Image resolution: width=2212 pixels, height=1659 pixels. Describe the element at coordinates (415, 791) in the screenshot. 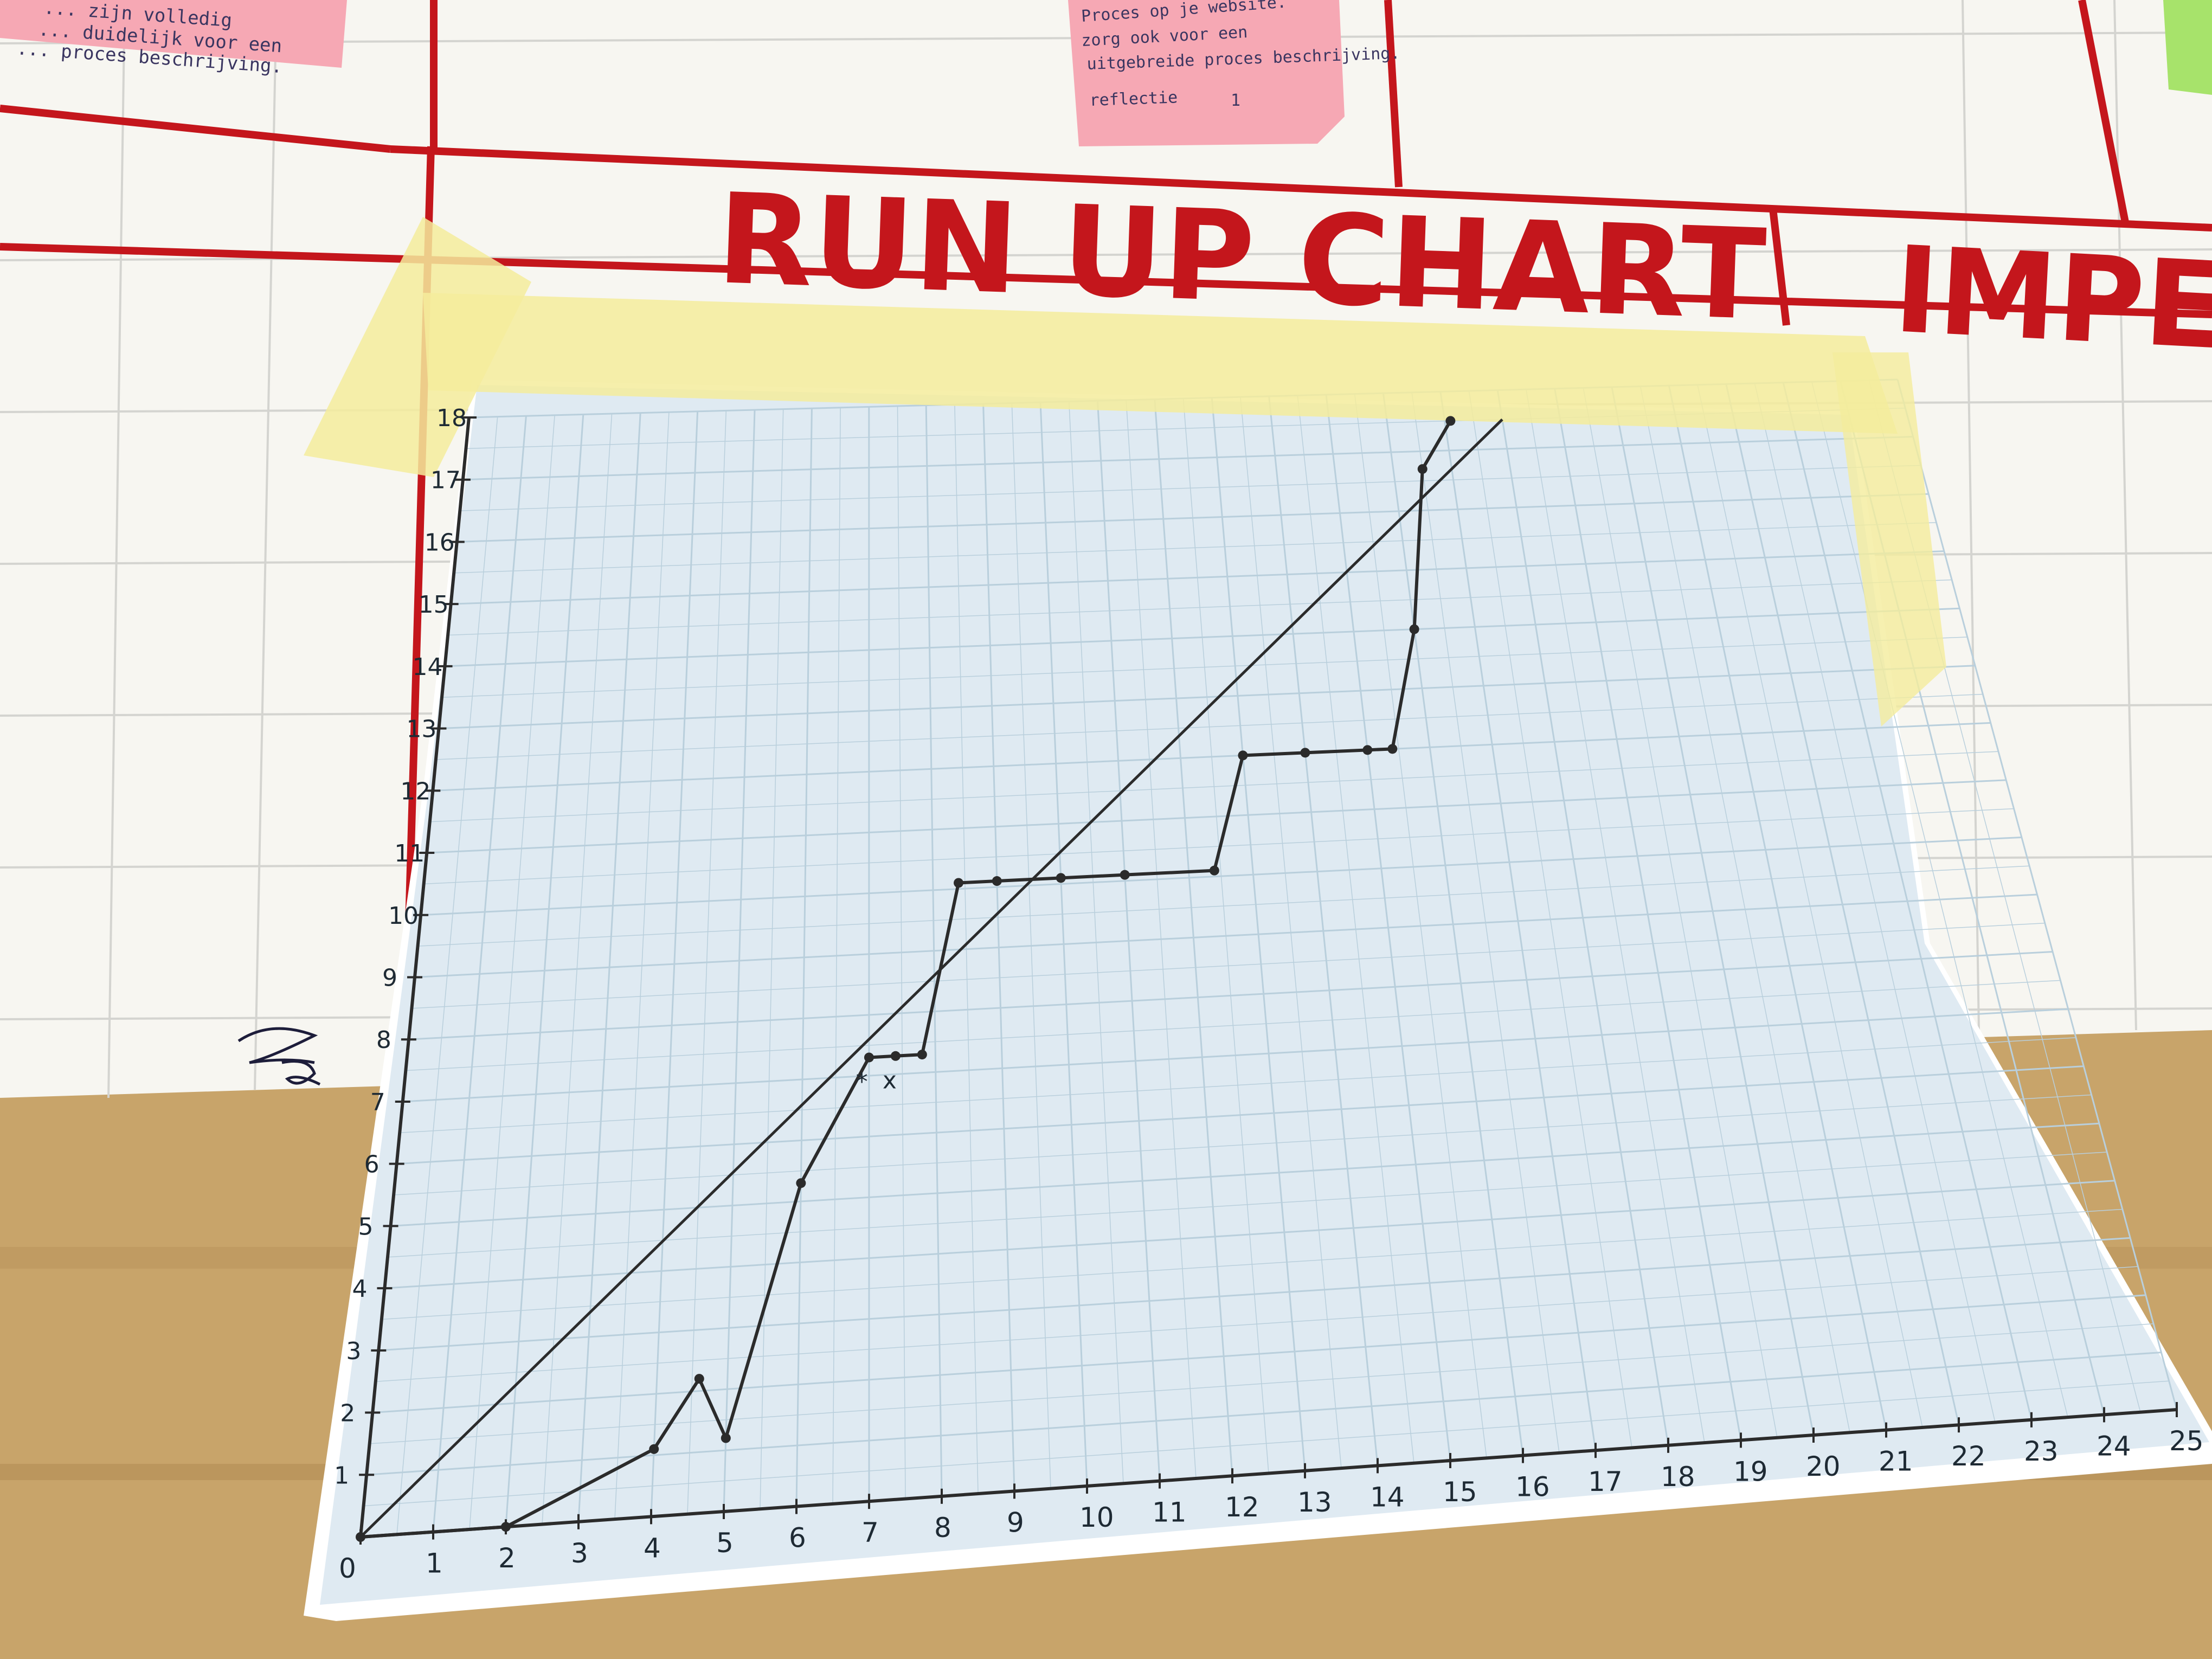

I see `y-tick-label: 12` at that location.